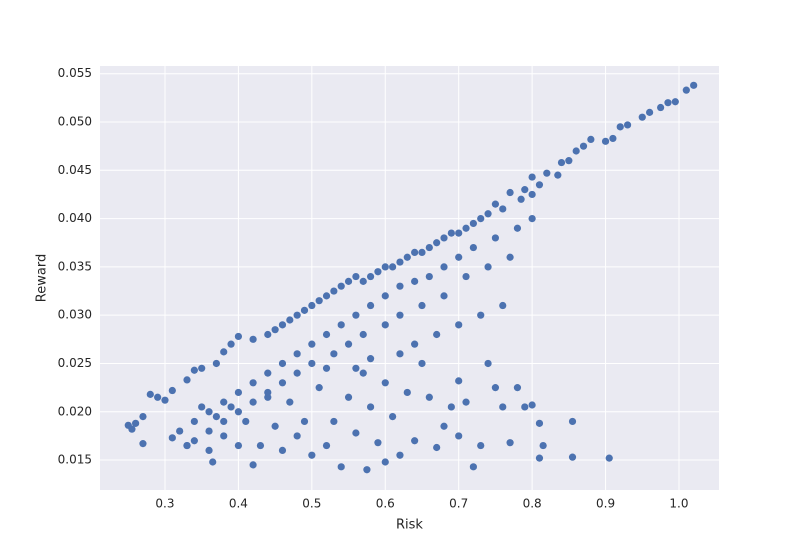 This screenshot has height=550, width=800. What do you see at coordinates (75, 411) in the screenshot?
I see `y-tick-label: 0.020` at bounding box center [75, 411].